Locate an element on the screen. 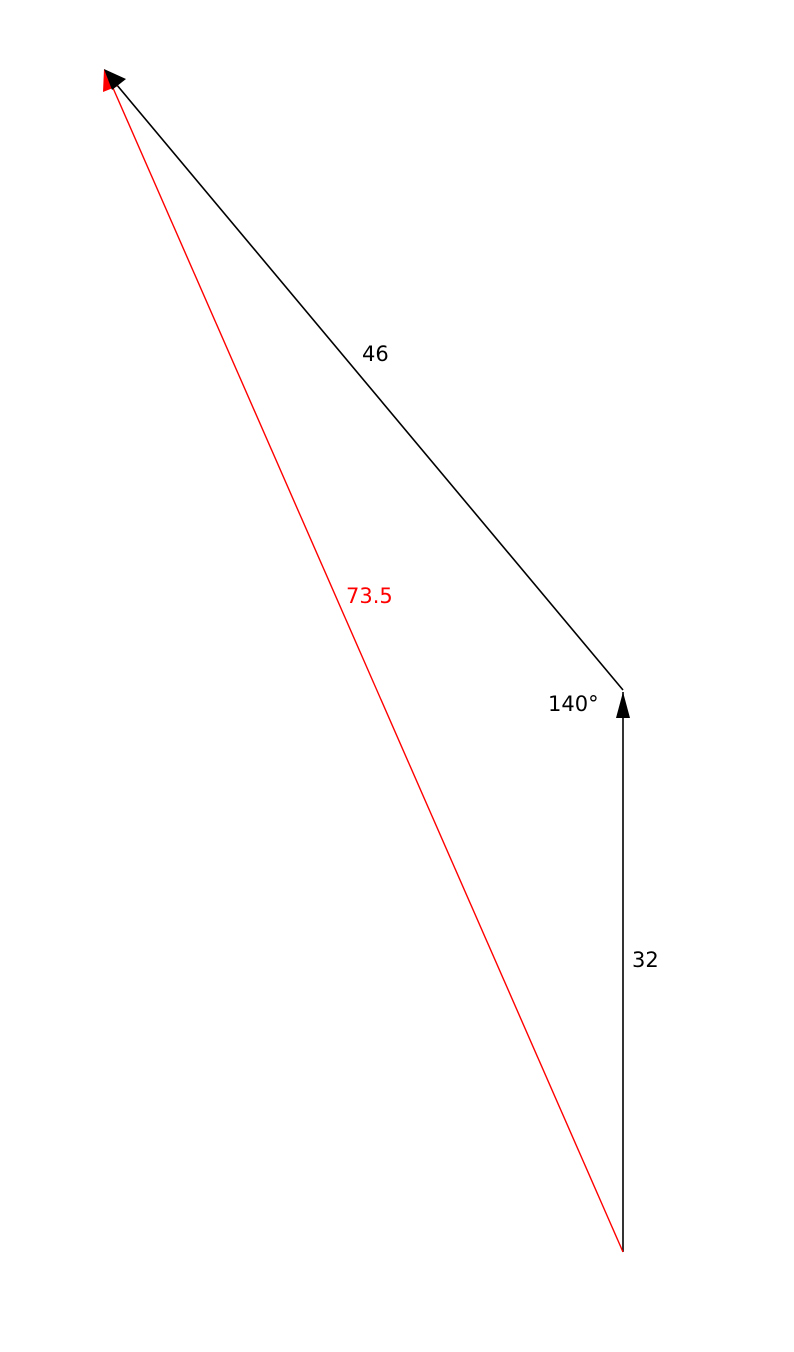 This screenshot has width=794, height=1352. angle-label: 140° is located at coordinates (573, 704).